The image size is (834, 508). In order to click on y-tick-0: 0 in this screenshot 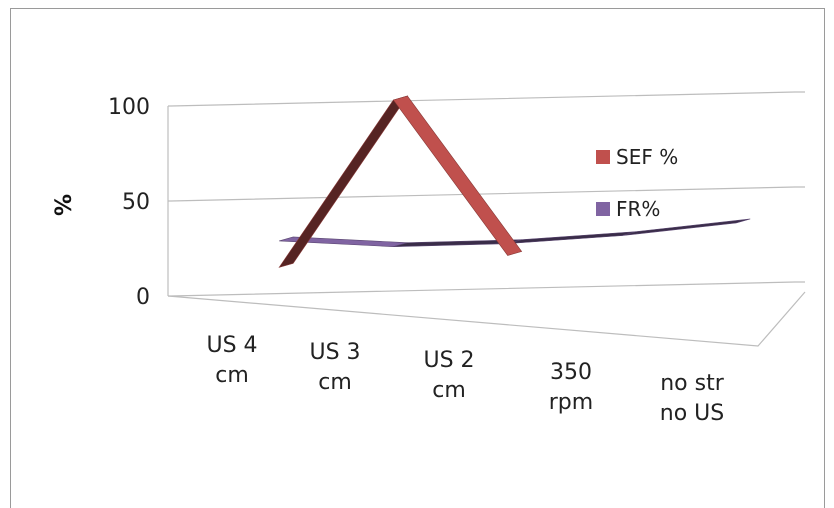, I will do `click(143, 297)`.